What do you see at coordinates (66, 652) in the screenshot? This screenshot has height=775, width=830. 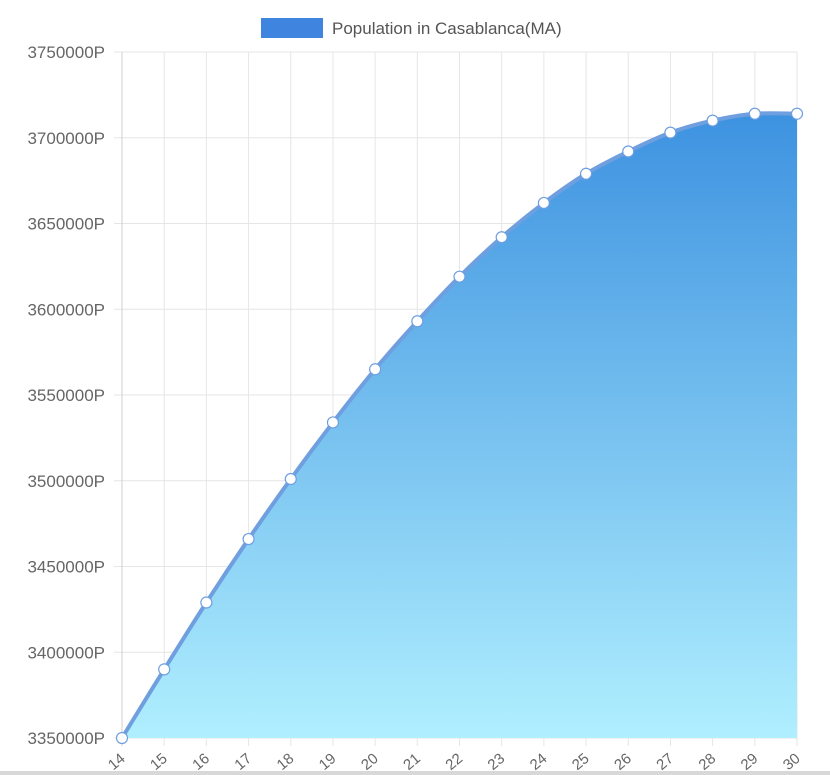 I see `y-tick-label: 3400000P` at bounding box center [66, 652].